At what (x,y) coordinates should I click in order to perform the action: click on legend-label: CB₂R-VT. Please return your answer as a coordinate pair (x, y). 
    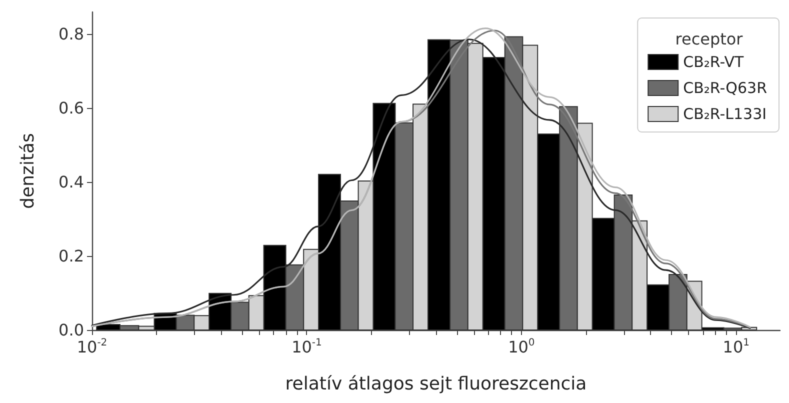
    Looking at the image, I should click on (714, 62).